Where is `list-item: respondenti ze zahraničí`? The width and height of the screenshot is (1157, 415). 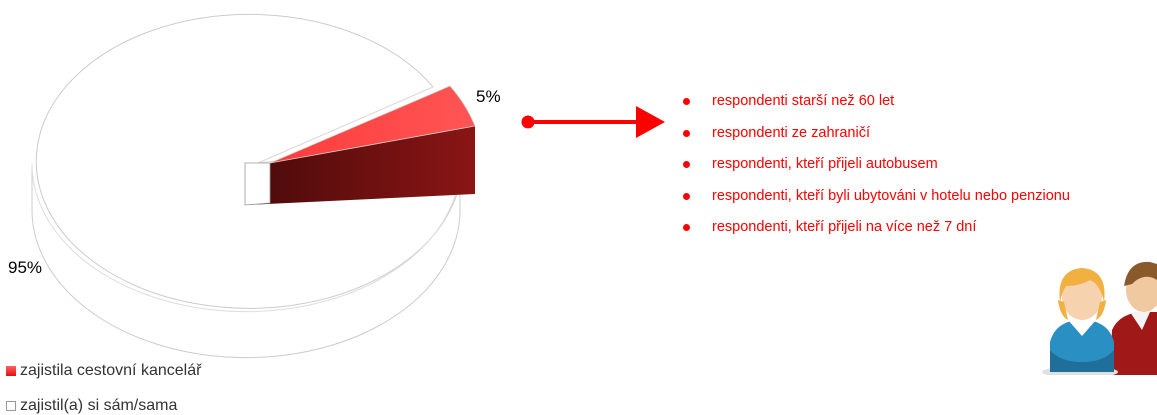 list-item: respondenti ze zahraničí is located at coordinates (876, 134).